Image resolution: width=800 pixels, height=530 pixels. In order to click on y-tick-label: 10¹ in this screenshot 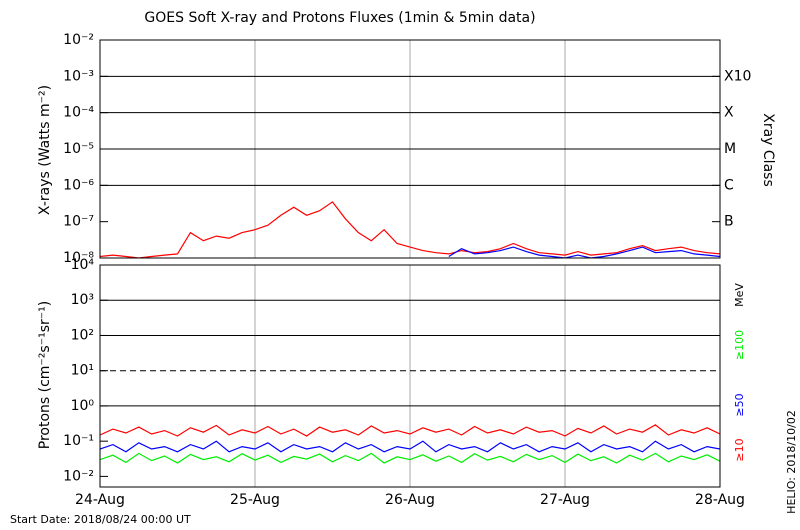, I will do `click(82, 371)`.